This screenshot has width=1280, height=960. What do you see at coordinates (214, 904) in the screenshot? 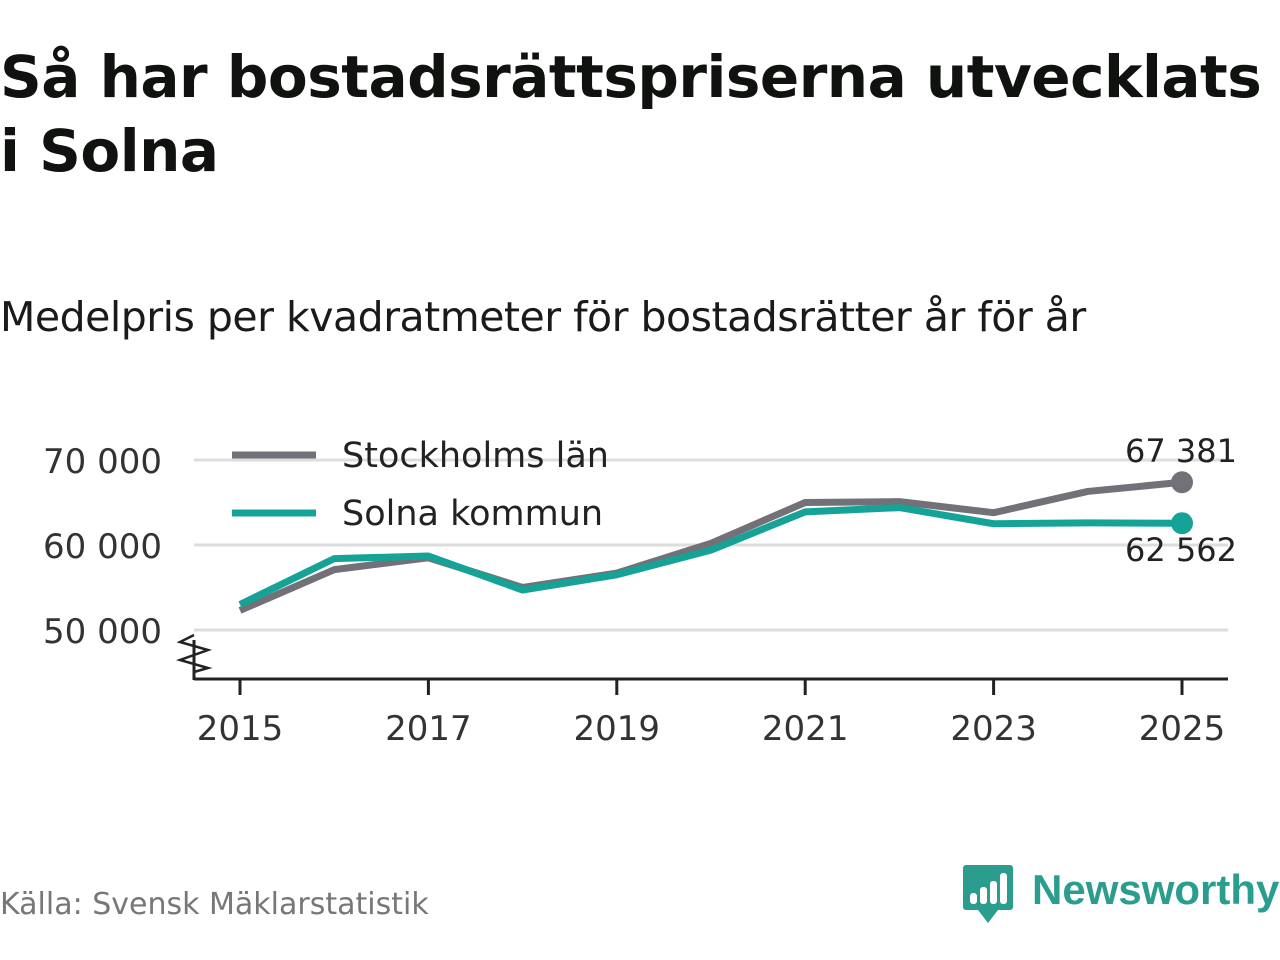
I see `source-note: Källa: Svensk Mäklarstatistik` at bounding box center [214, 904].